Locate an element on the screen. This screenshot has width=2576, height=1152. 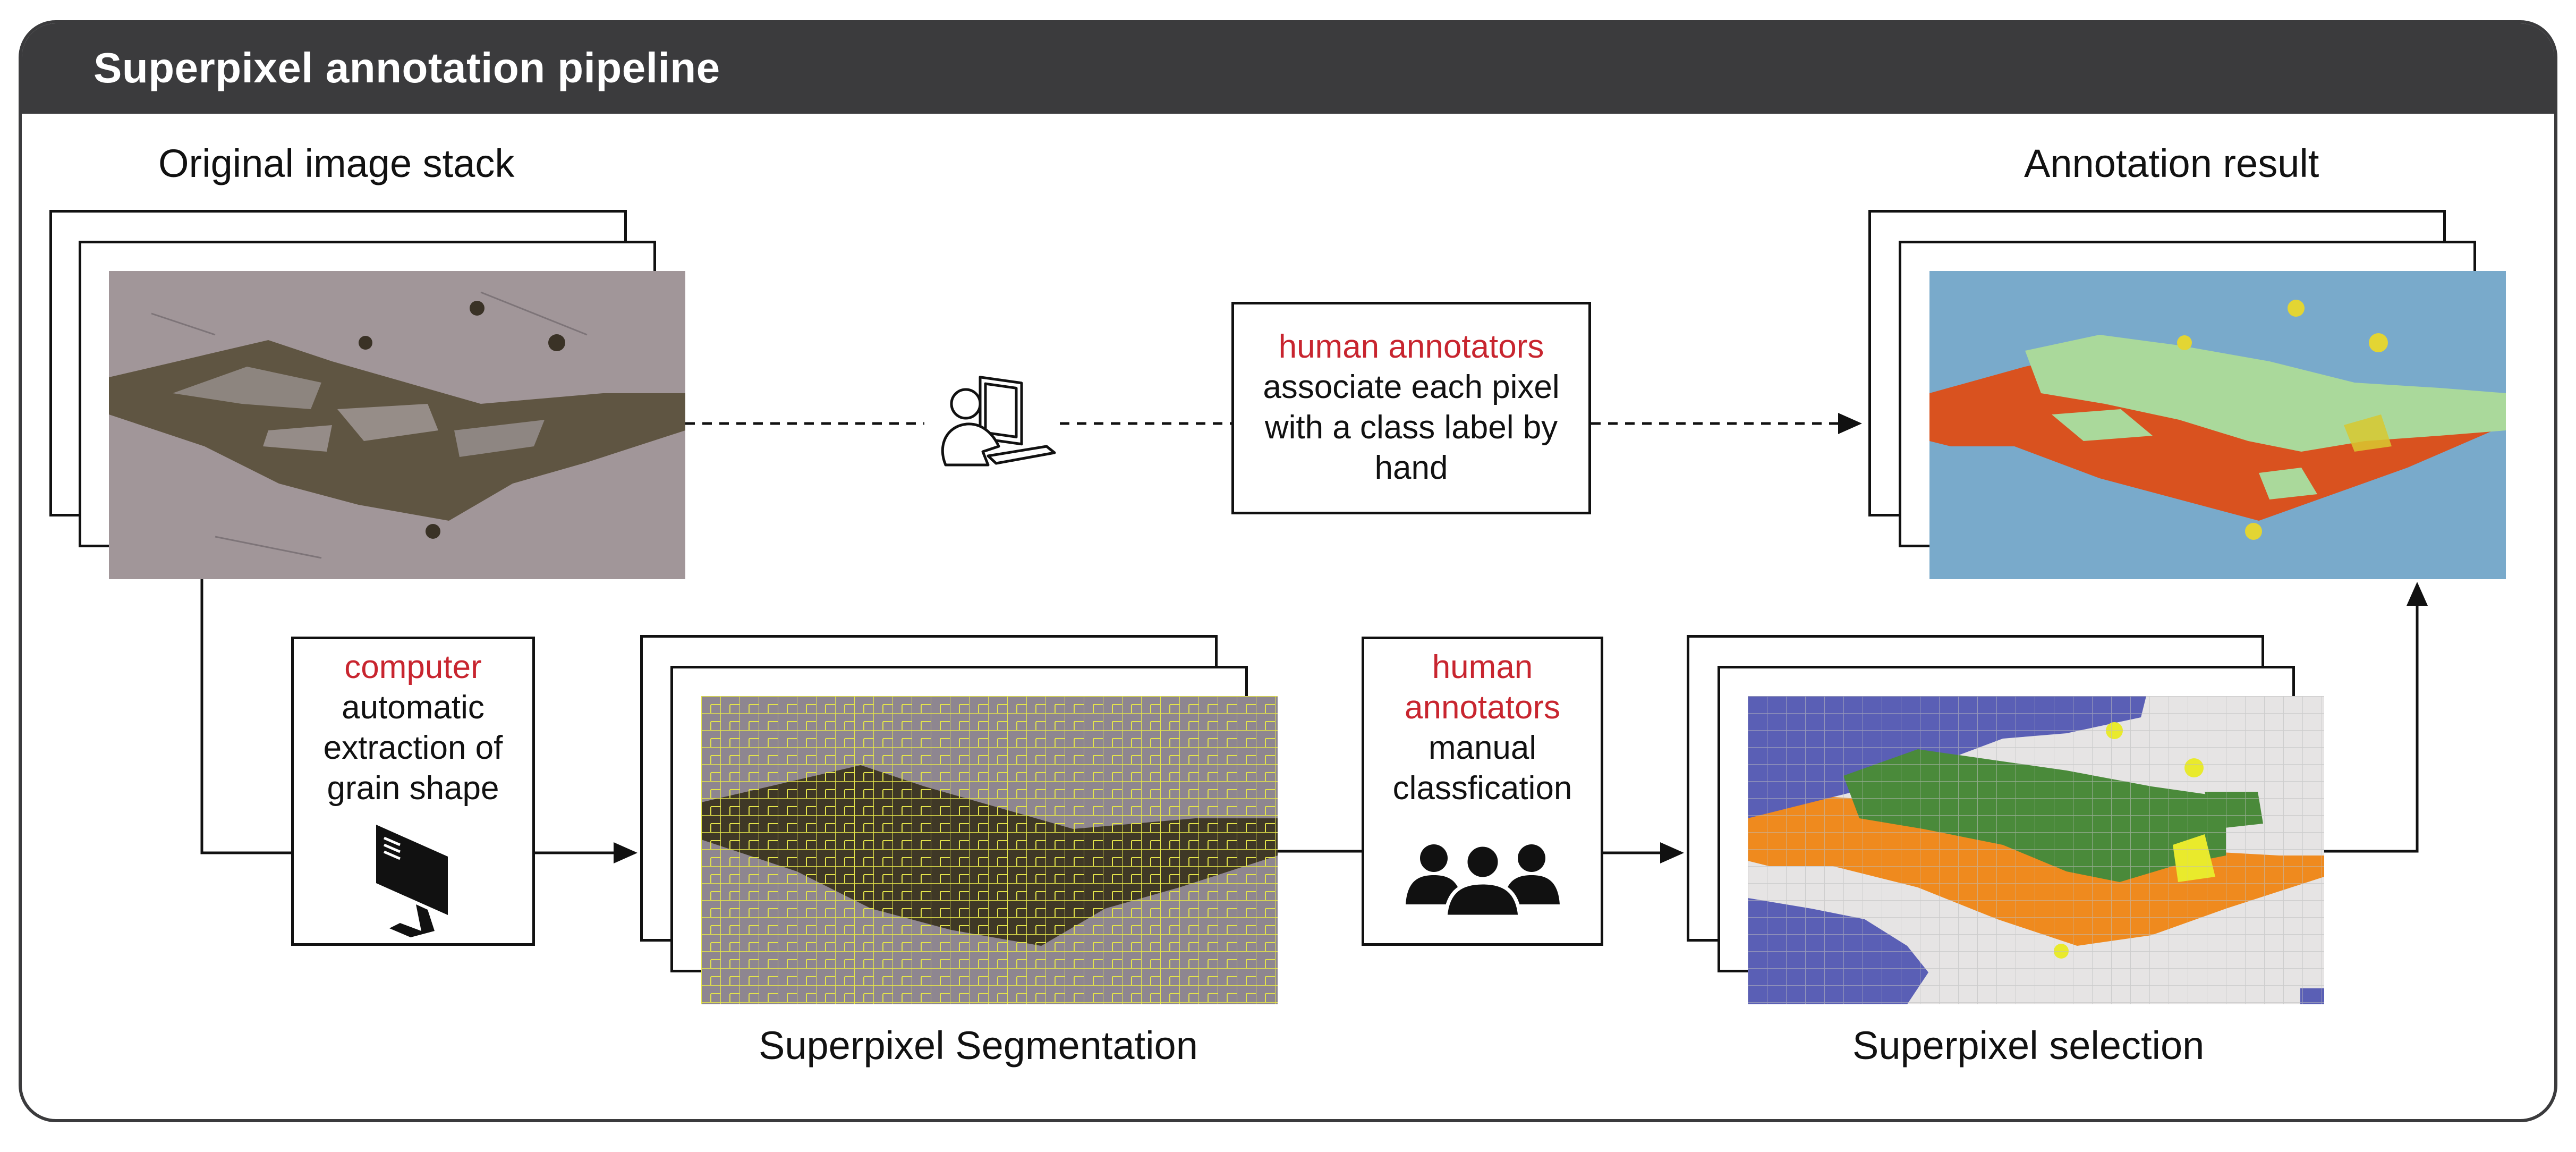
box-human-hand-line-1: associate each pixel is located at coordinates (1411, 387).